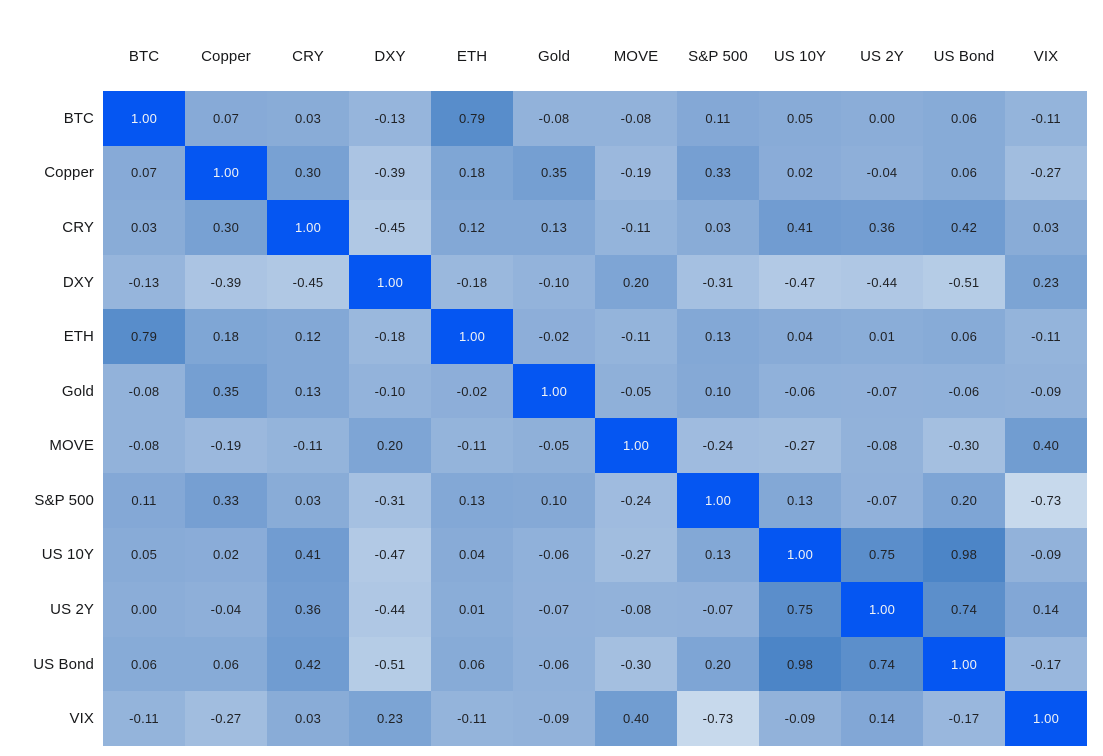 The image size is (1103, 756). What do you see at coordinates (882, 282) in the screenshot?
I see `matrix-cell: -0.44` at bounding box center [882, 282].